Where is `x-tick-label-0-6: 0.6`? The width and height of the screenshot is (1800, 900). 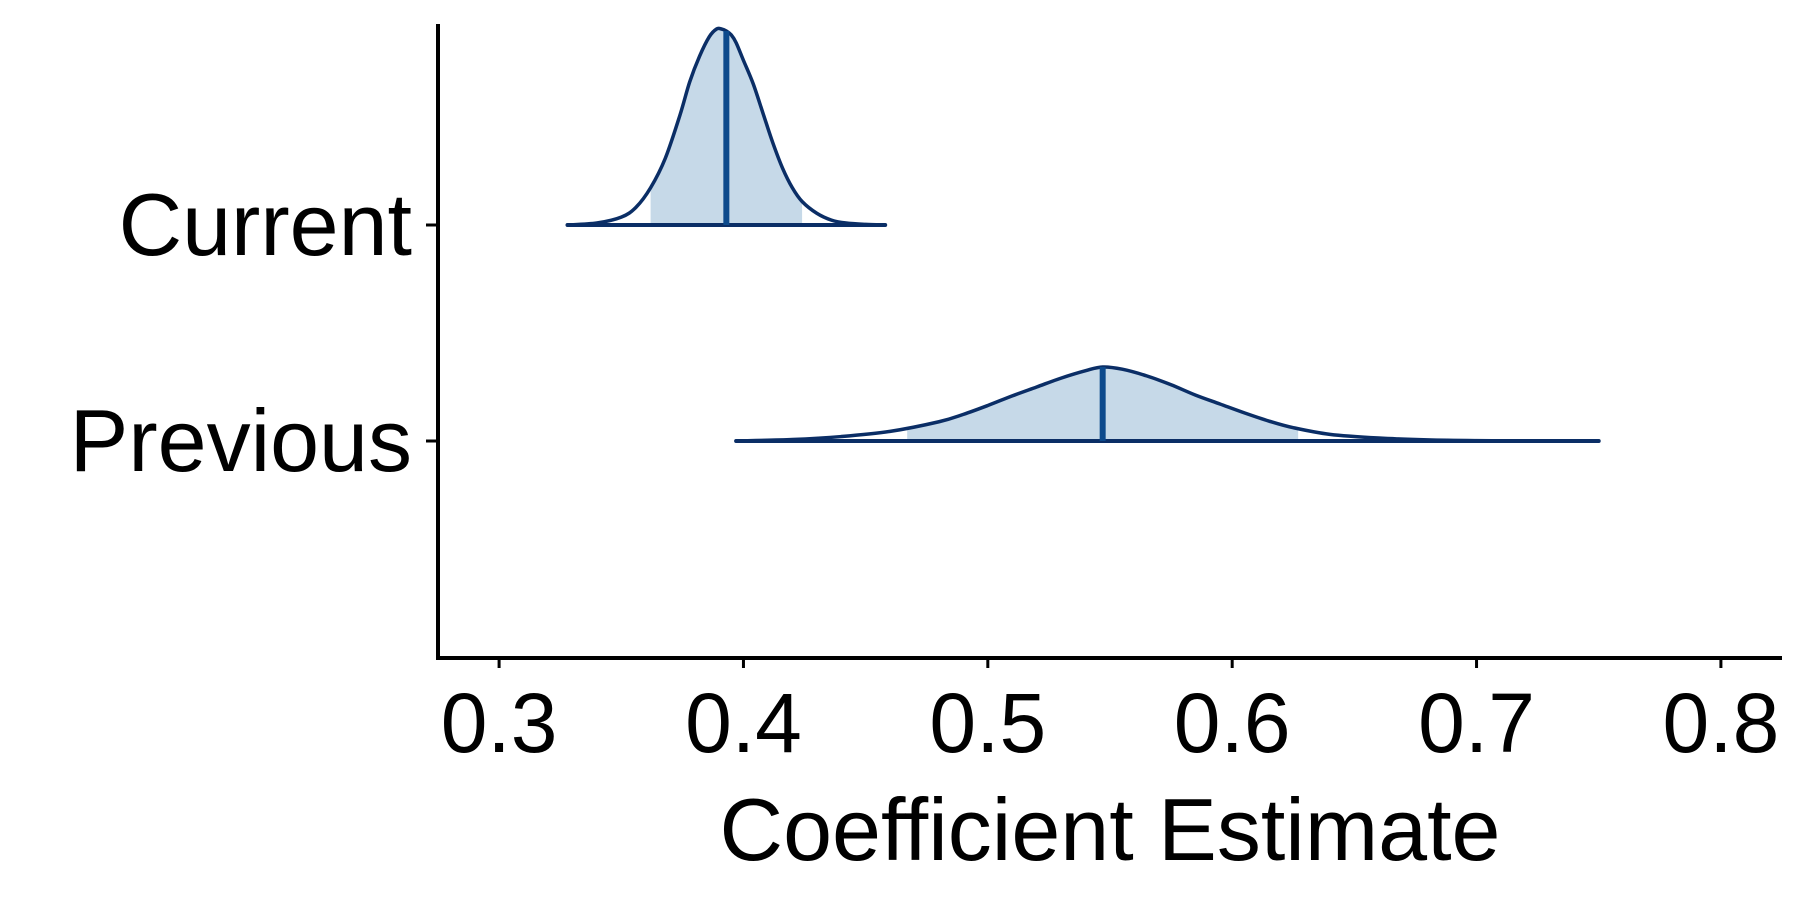 x-tick-label-0-6: 0.6 is located at coordinates (1232, 723).